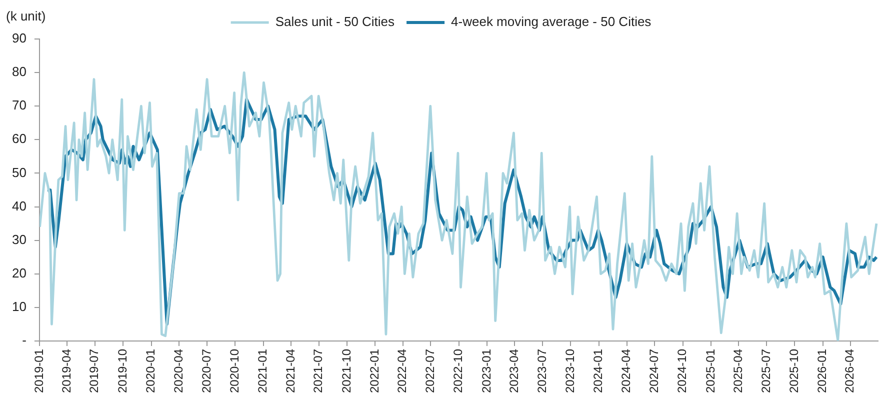  Describe the element at coordinates (263, 371) in the screenshot. I see `x-tick-label: 2021-01` at that location.